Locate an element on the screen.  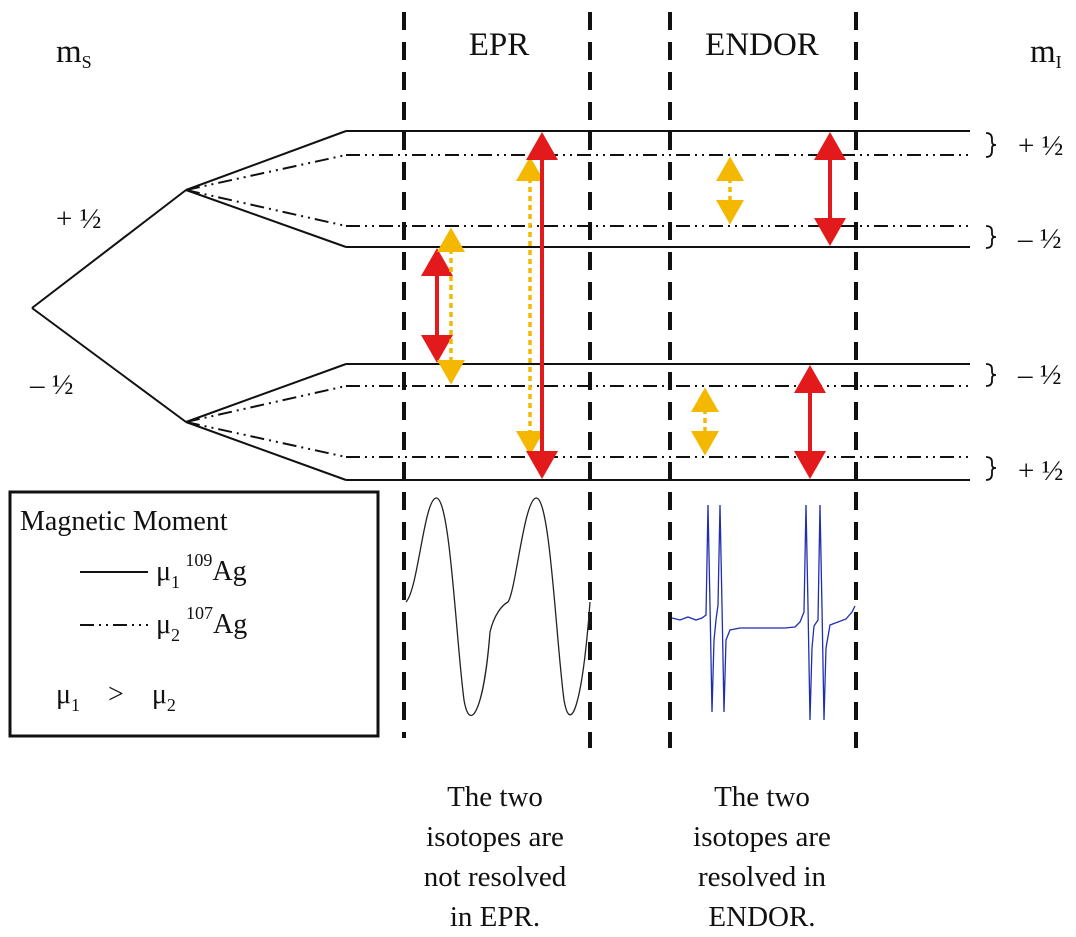
epr-caption-line-3: not resolved is located at coordinates (495, 877).